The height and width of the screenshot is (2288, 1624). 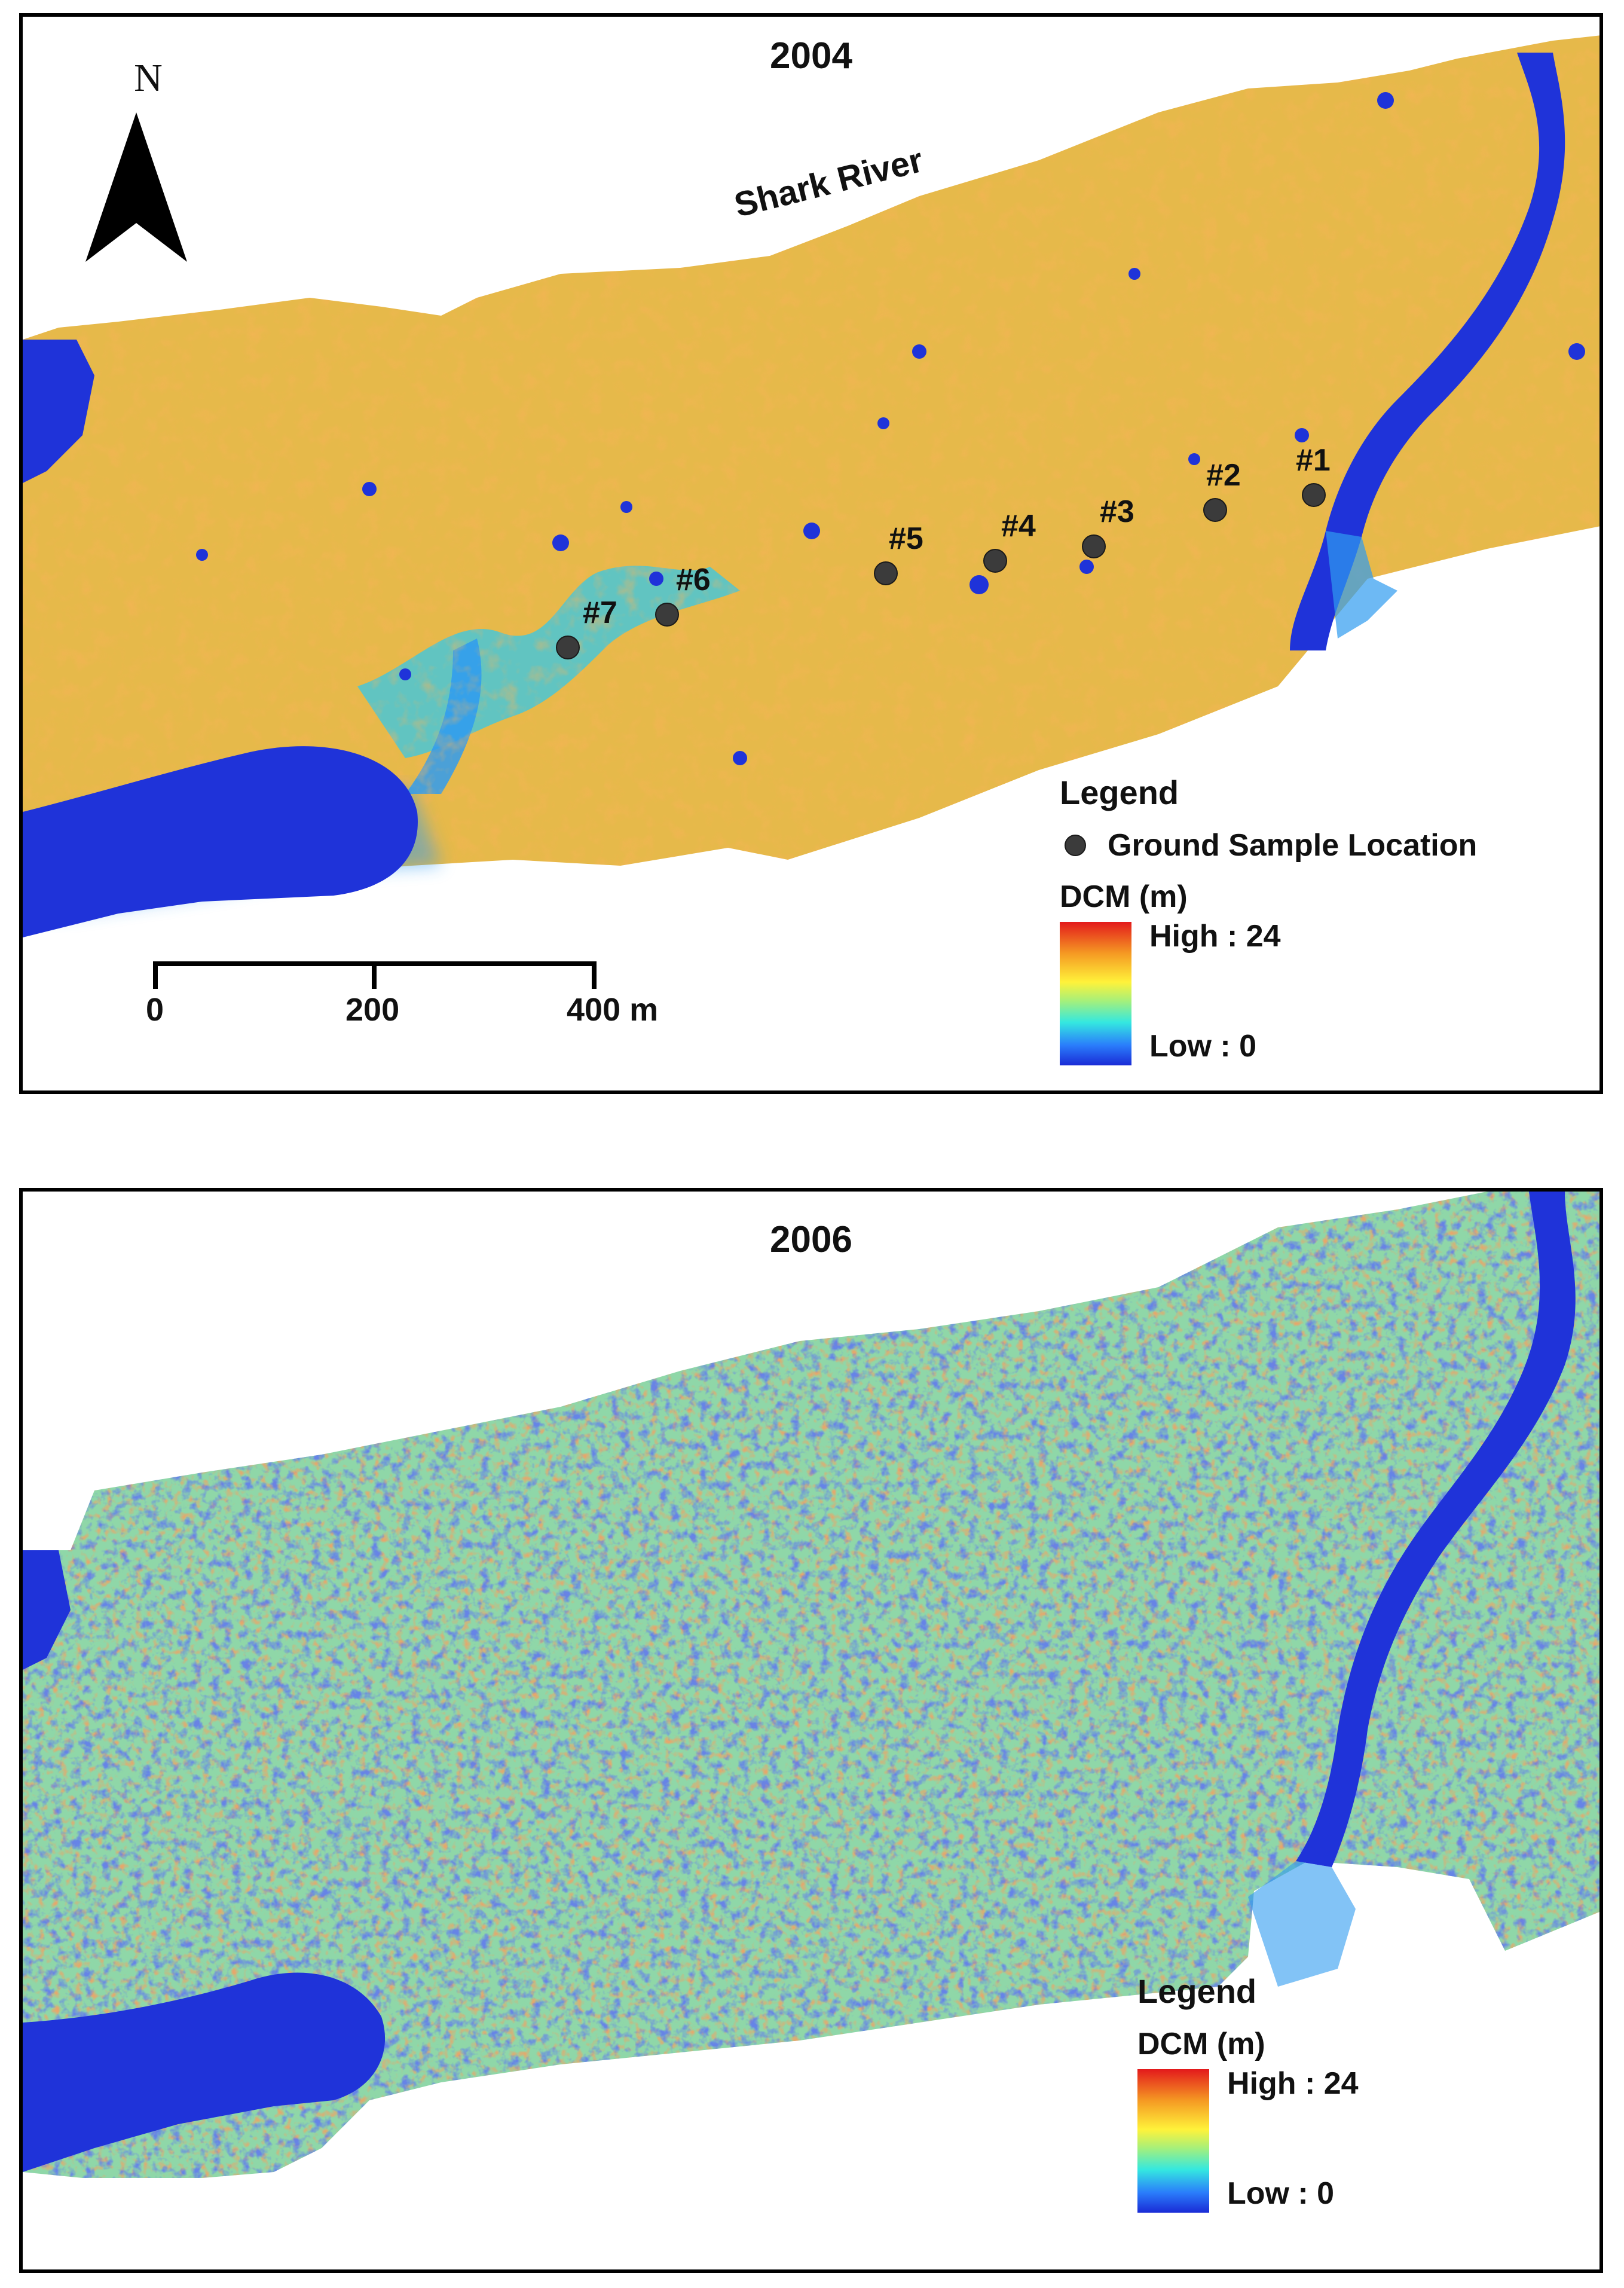 I want to click on scale-tick-200: 200, so click(x=372, y=1010).